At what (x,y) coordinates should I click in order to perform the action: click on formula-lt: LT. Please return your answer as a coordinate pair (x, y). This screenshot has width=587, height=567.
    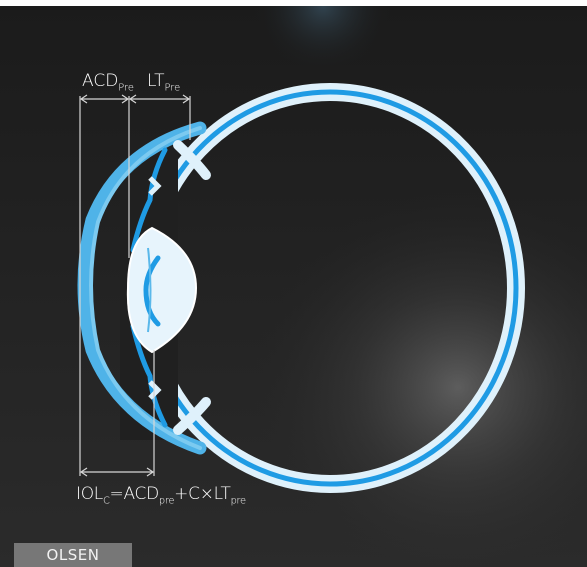
    Looking at the image, I should click on (222, 494).